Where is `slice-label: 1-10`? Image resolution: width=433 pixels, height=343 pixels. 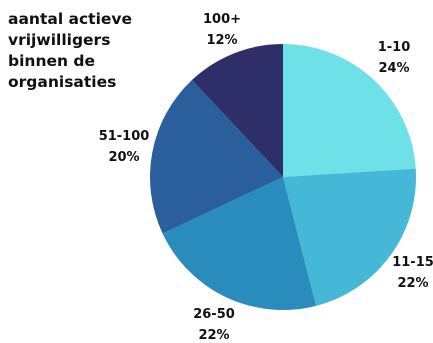
slice-label: 1-10 is located at coordinates (394, 47).